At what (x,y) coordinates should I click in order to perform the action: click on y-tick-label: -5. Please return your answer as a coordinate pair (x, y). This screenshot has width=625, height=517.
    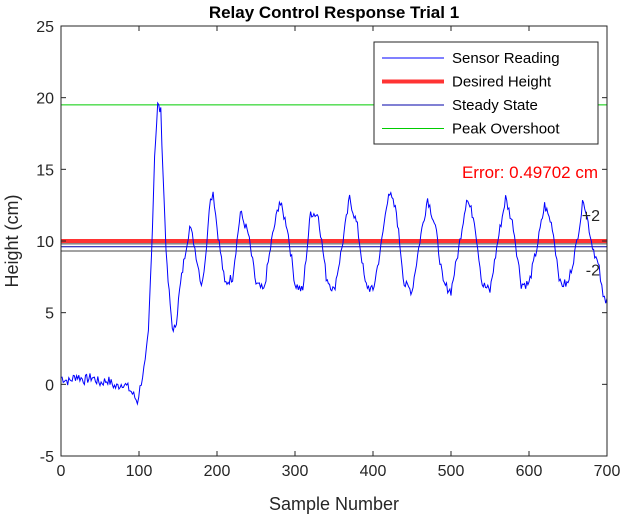
    Looking at the image, I should click on (47, 457).